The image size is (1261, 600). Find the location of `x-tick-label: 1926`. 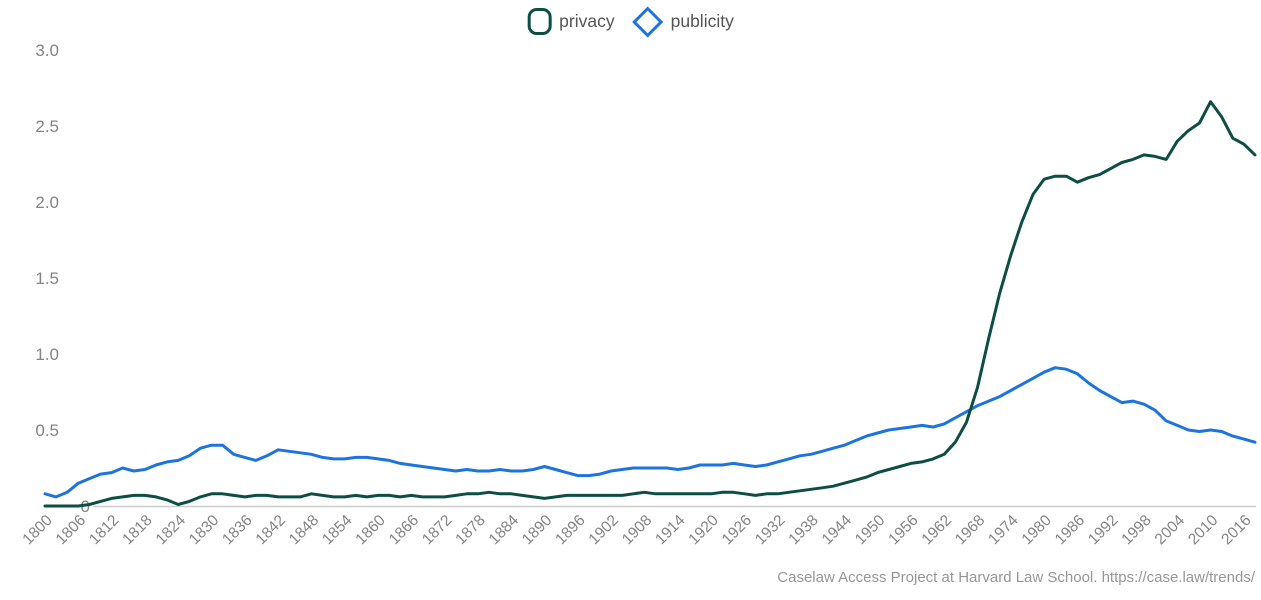

x-tick-label: 1926 is located at coordinates (737, 530).